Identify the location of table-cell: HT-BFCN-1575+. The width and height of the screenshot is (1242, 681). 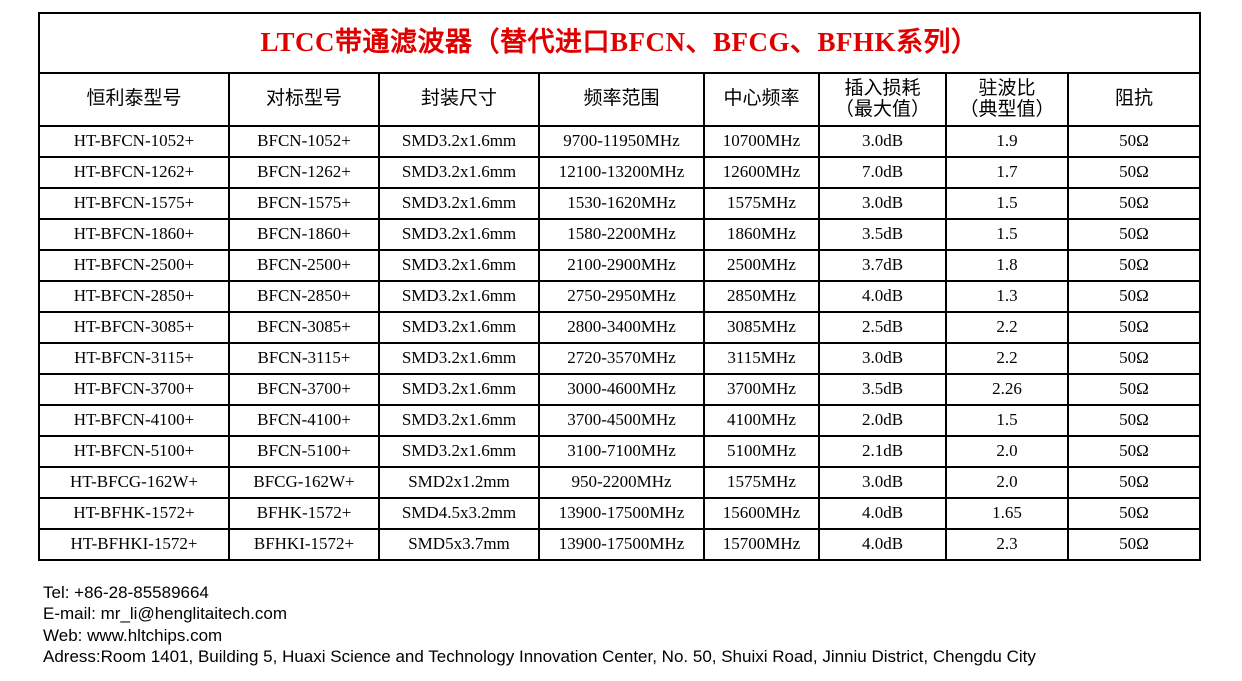
(134, 203).